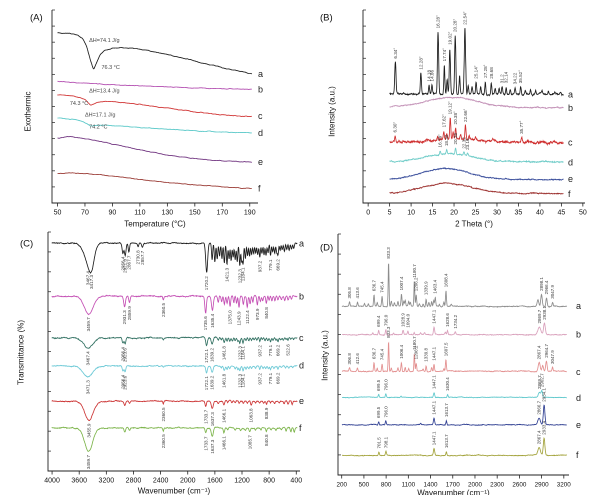 This screenshot has height=495, width=600. I want to click on svg-text: 1733.7, so click(205, 443).